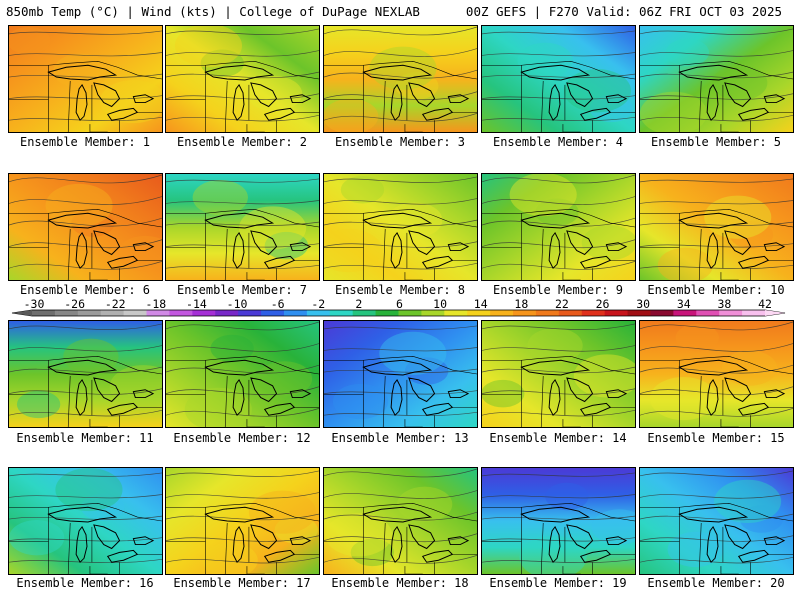  What do you see at coordinates (115, 304) in the screenshot?
I see `color-scale-tick-label: -22` at bounding box center [115, 304].